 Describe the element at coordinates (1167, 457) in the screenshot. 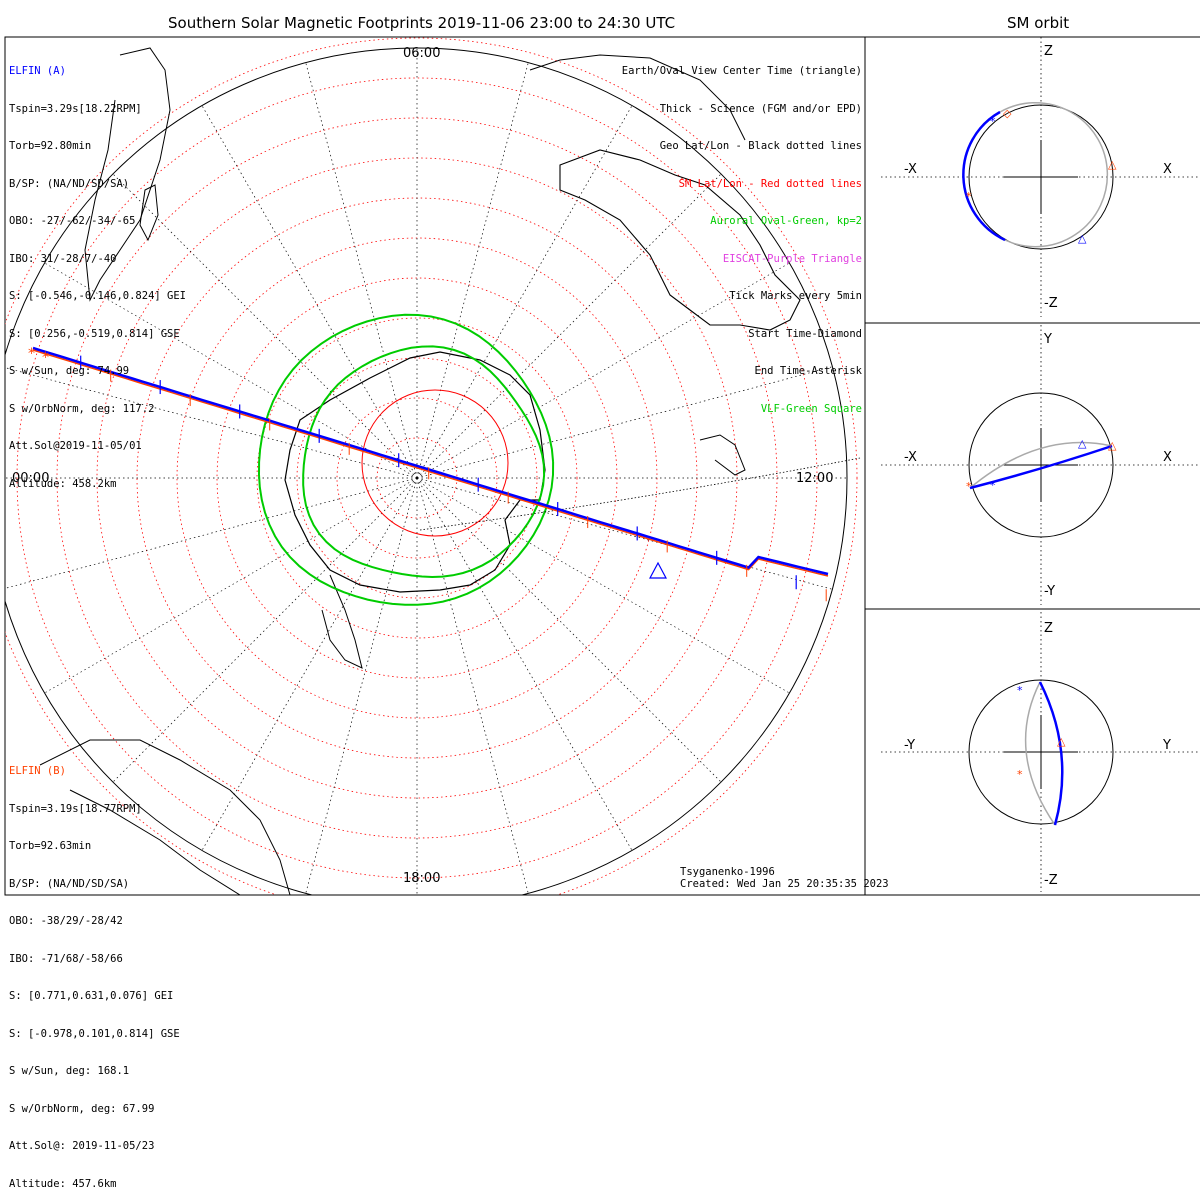

I see `panel2-right-label: X` at that location.